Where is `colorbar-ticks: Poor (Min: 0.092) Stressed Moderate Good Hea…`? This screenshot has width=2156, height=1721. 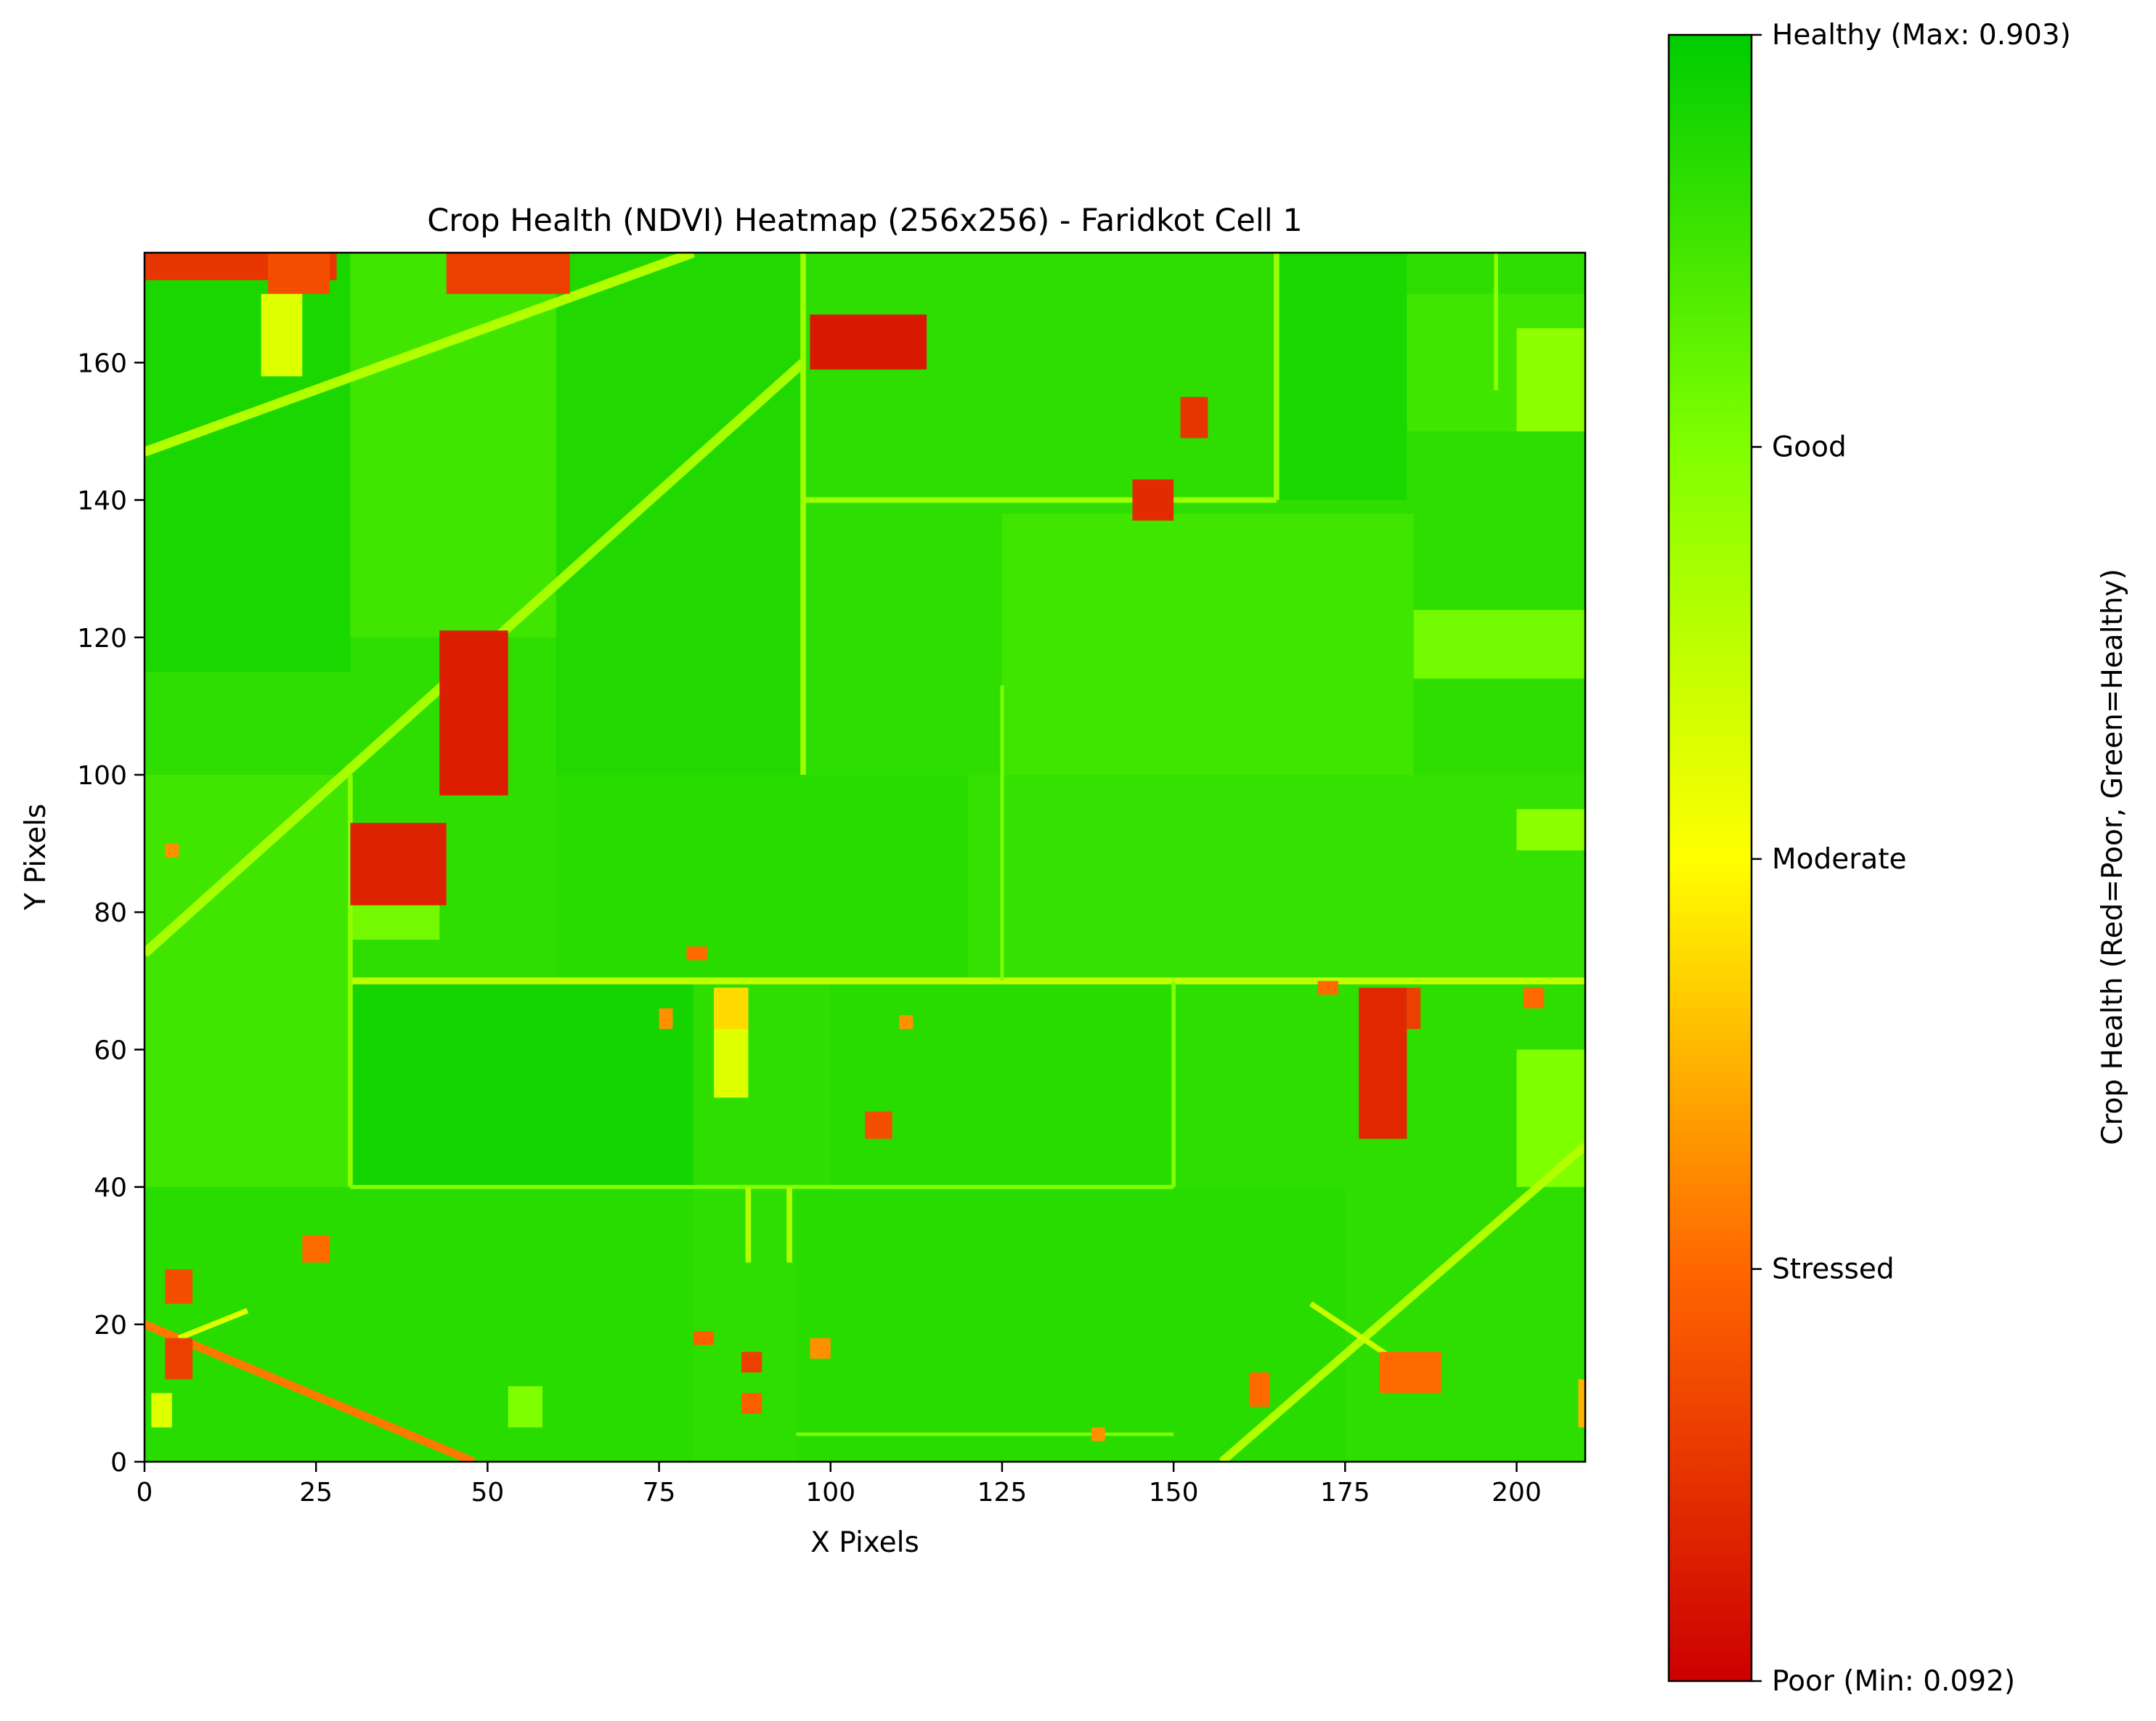
colorbar-ticks: Poor (Min: 0.092) Stressed Moderate Good Hea… is located at coordinates (1912, 858).